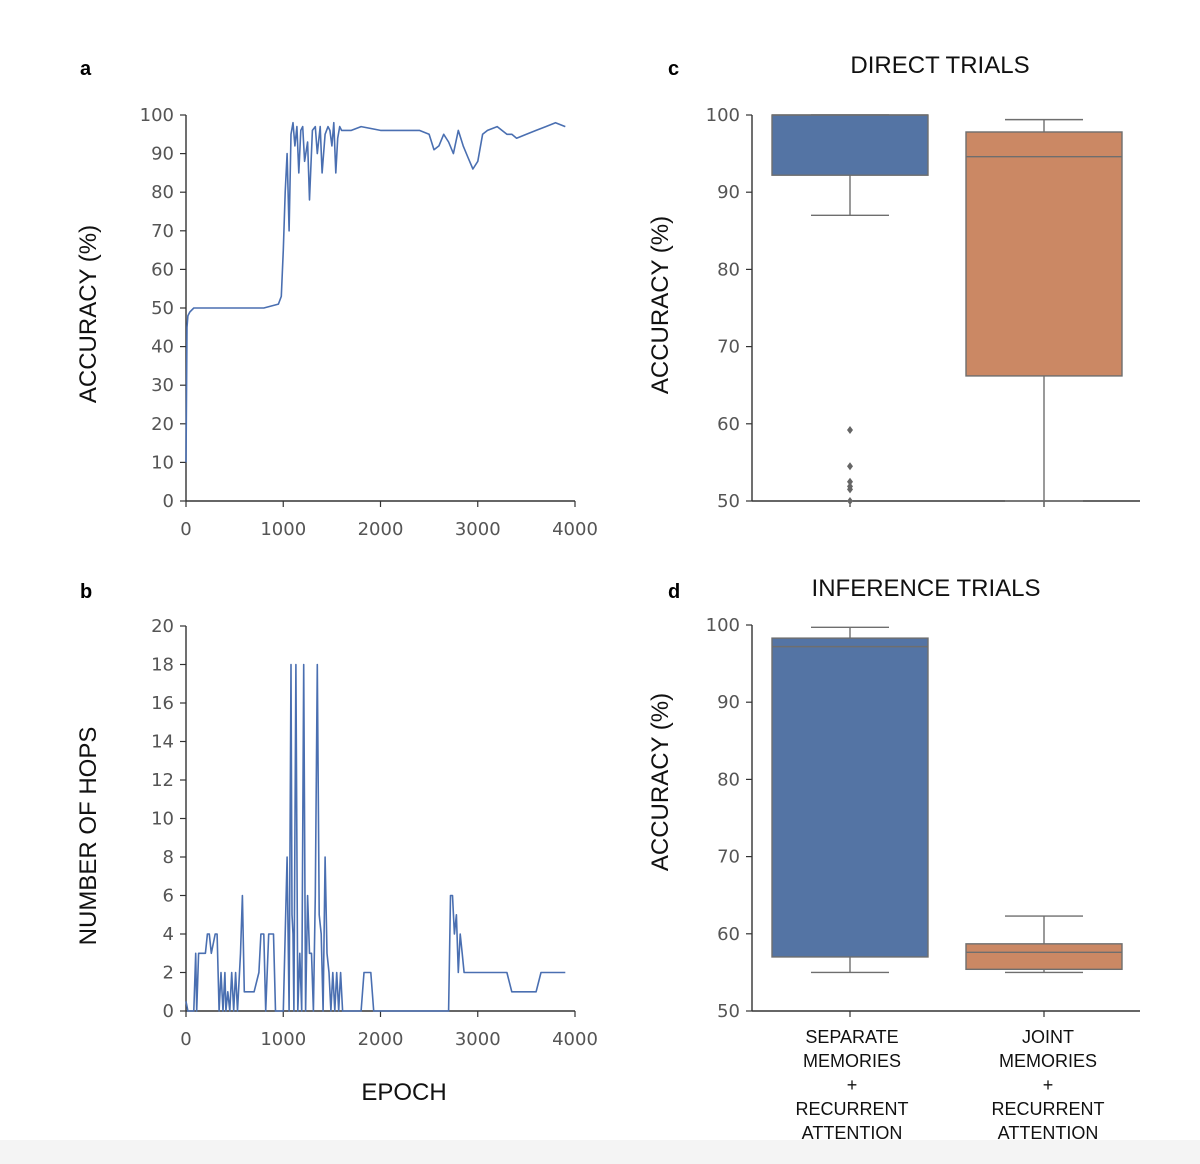  Describe the element at coordinates (1048, 1037) in the screenshot. I see `chart-d-category-label: JOINT` at that location.